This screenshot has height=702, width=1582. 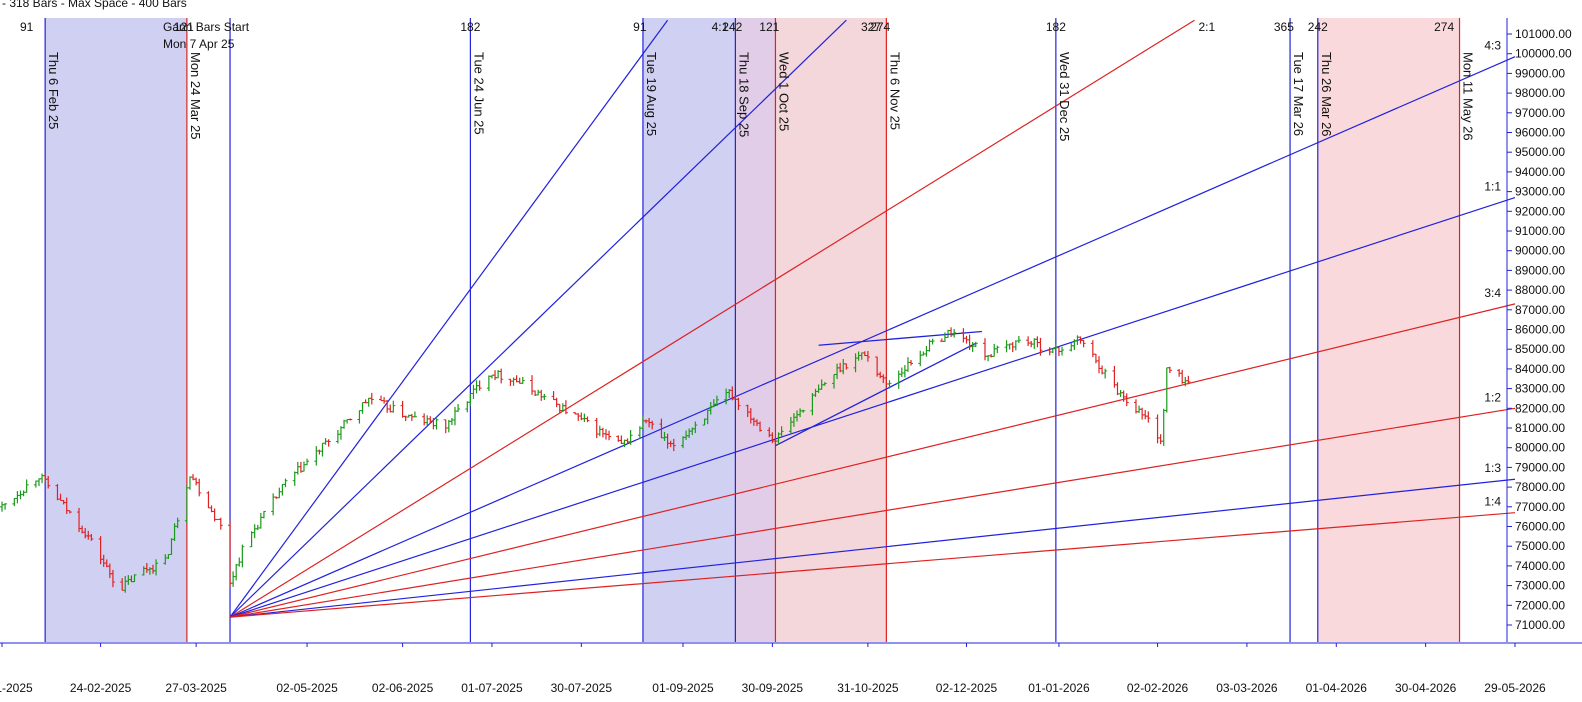 I want to click on y-tick-label: 86000.00, so click(x=1540, y=330).